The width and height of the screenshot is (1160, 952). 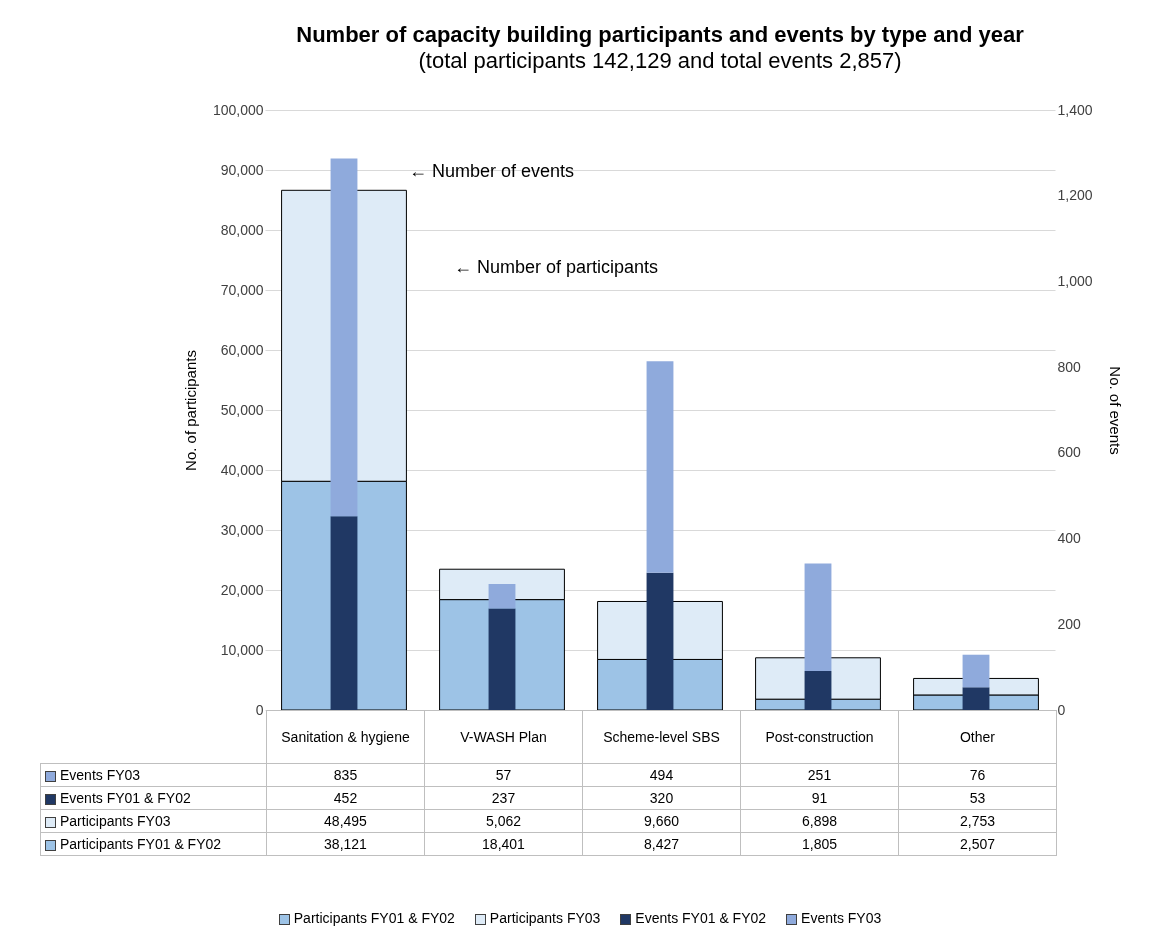 What do you see at coordinates (345, 737) in the screenshot?
I see `x-tick-label: Sanitation & hygiene` at bounding box center [345, 737].